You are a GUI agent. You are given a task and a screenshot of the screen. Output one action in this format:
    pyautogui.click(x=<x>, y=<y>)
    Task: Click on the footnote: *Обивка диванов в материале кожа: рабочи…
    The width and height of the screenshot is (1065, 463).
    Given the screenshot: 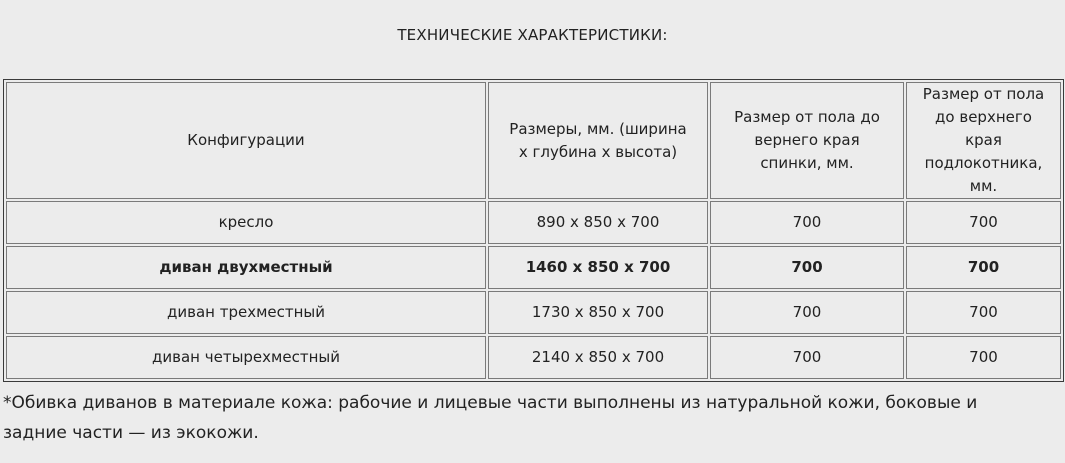 What is the action you would take?
    pyautogui.click(x=490, y=418)
    